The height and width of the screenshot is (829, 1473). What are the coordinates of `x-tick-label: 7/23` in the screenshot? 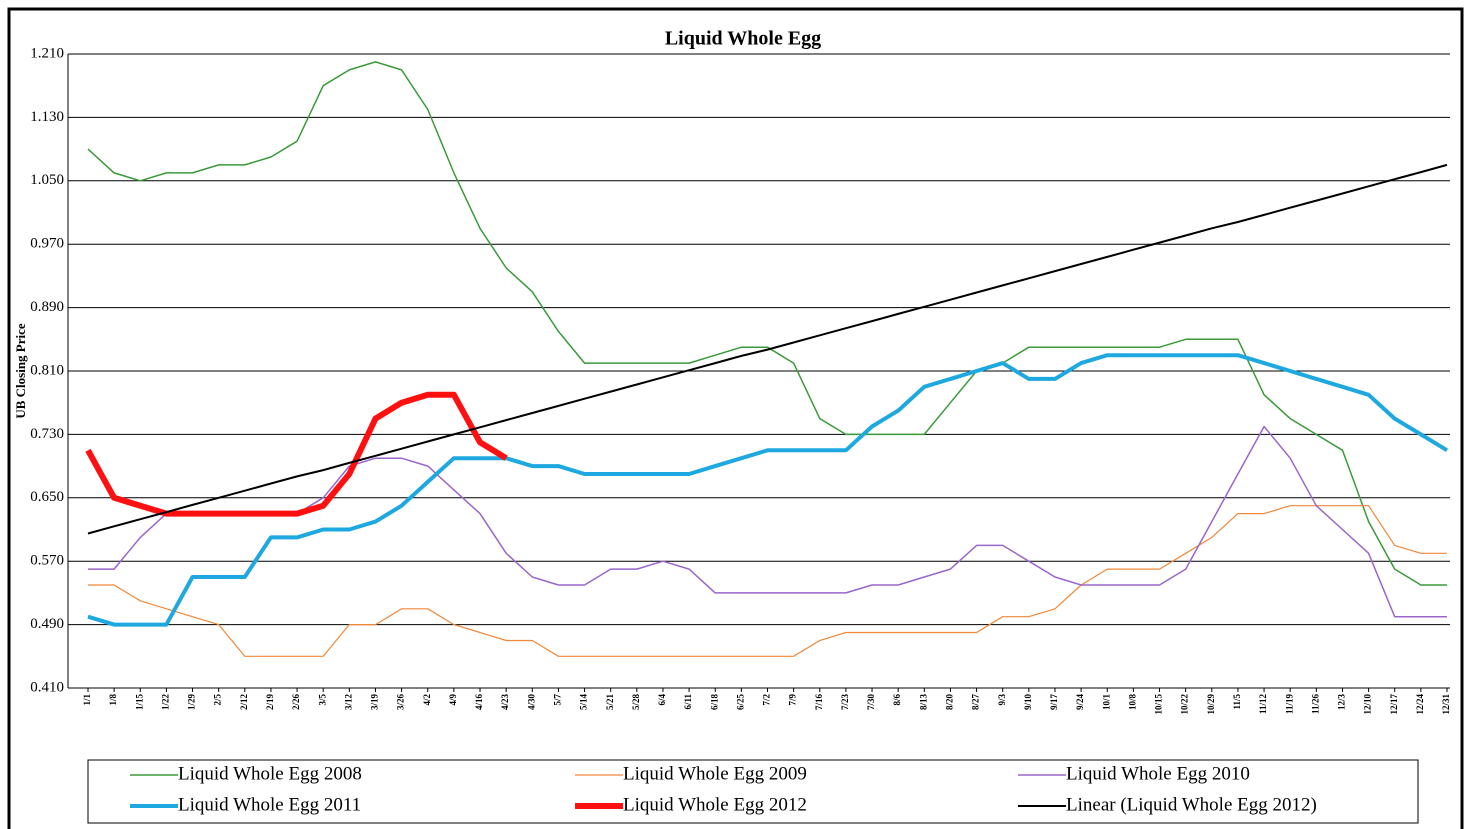 It's located at (845, 702).